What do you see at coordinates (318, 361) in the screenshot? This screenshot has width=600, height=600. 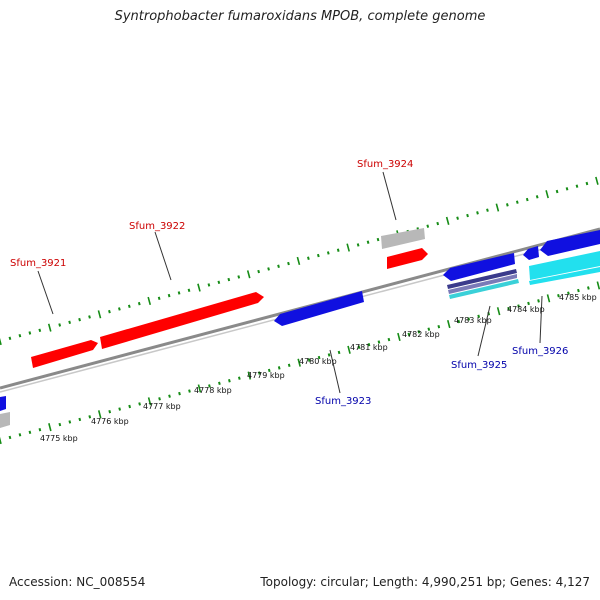 I see `scale-label: 4780 kbp` at bounding box center [318, 361].